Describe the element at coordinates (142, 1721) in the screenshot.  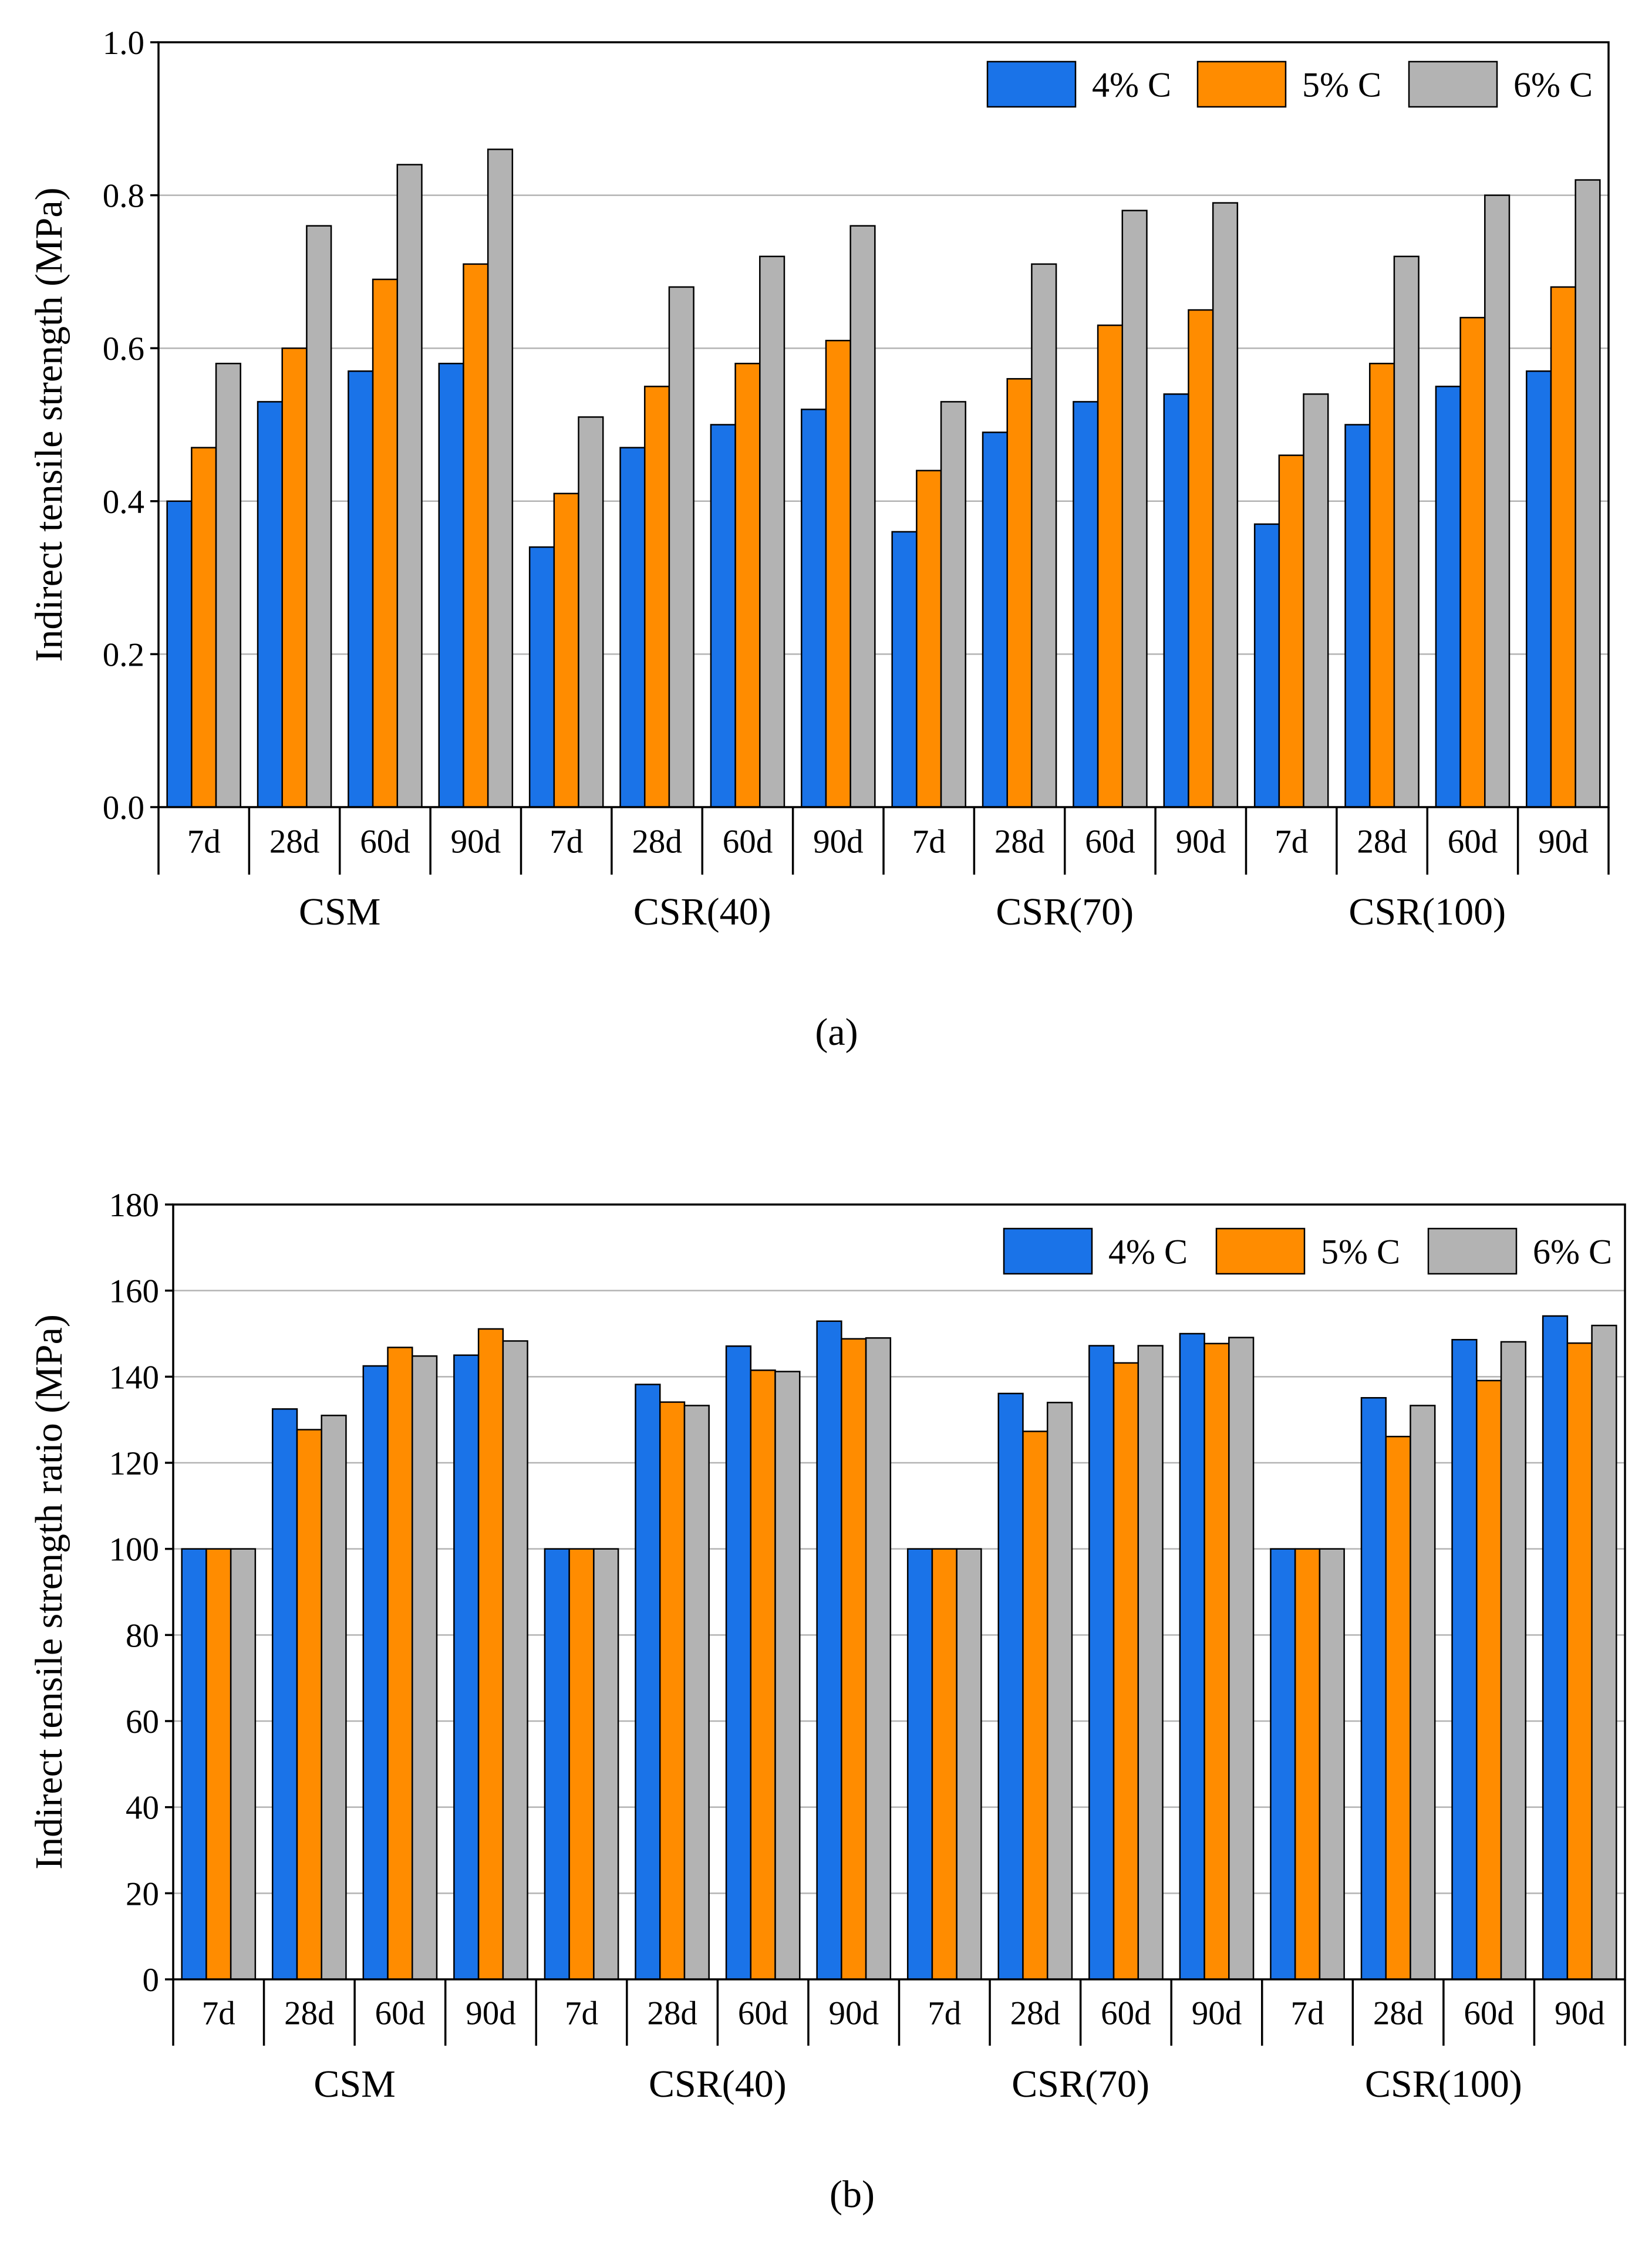
I see `y-tick-label: 60` at that location.